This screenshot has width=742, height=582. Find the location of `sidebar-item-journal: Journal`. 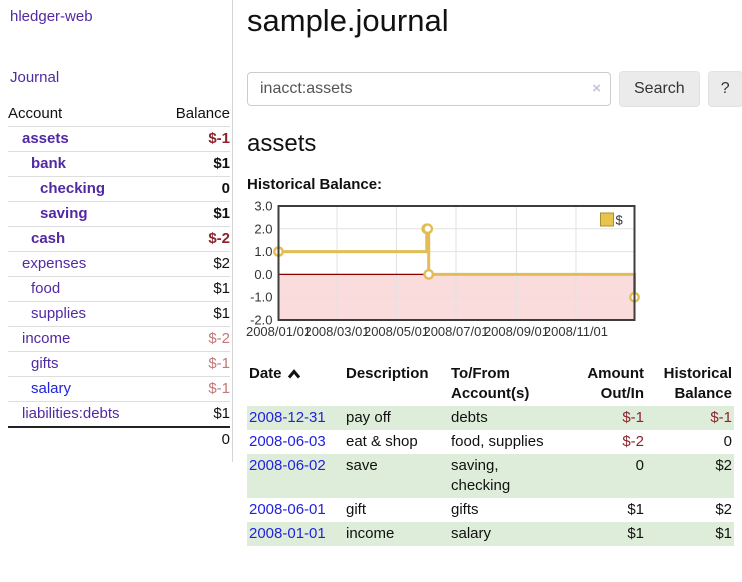

sidebar-item-journal: Journal is located at coordinates (35, 77).